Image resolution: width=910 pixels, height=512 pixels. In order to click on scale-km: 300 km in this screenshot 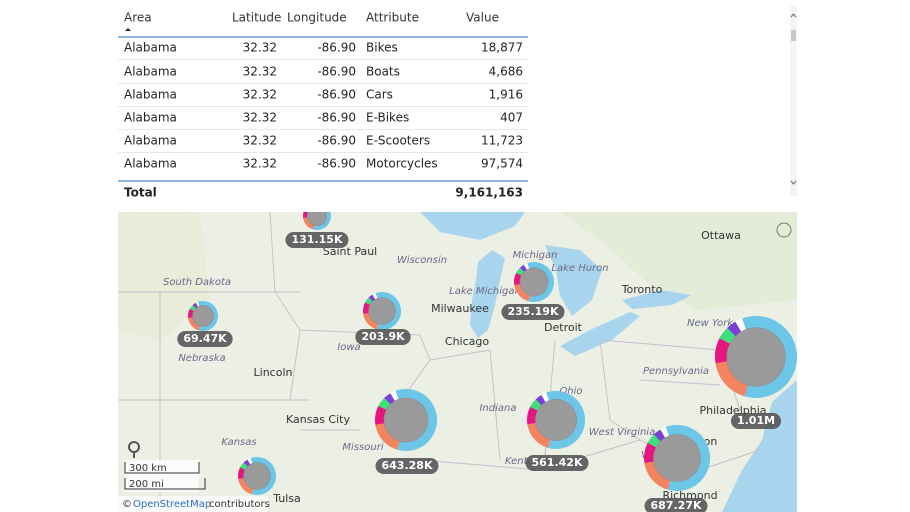, I will do `click(148, 468)`.